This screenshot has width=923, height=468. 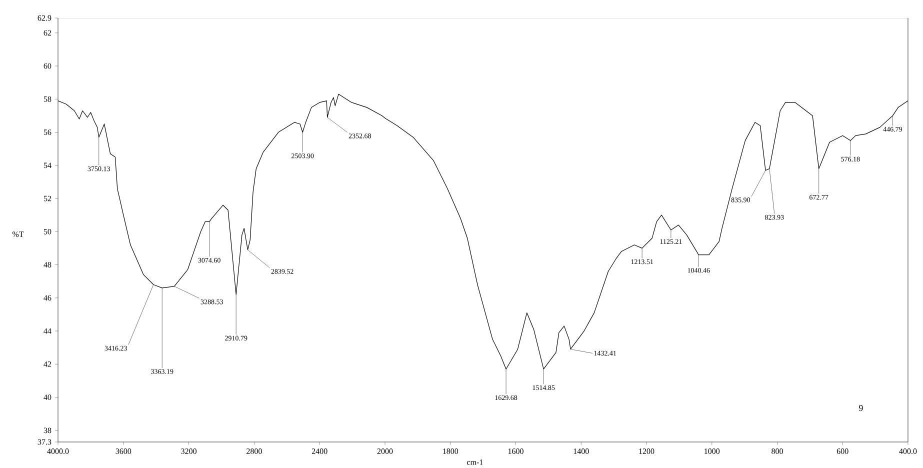 I want to click on x-tick-label: 1200, so click(x=646, y=451).